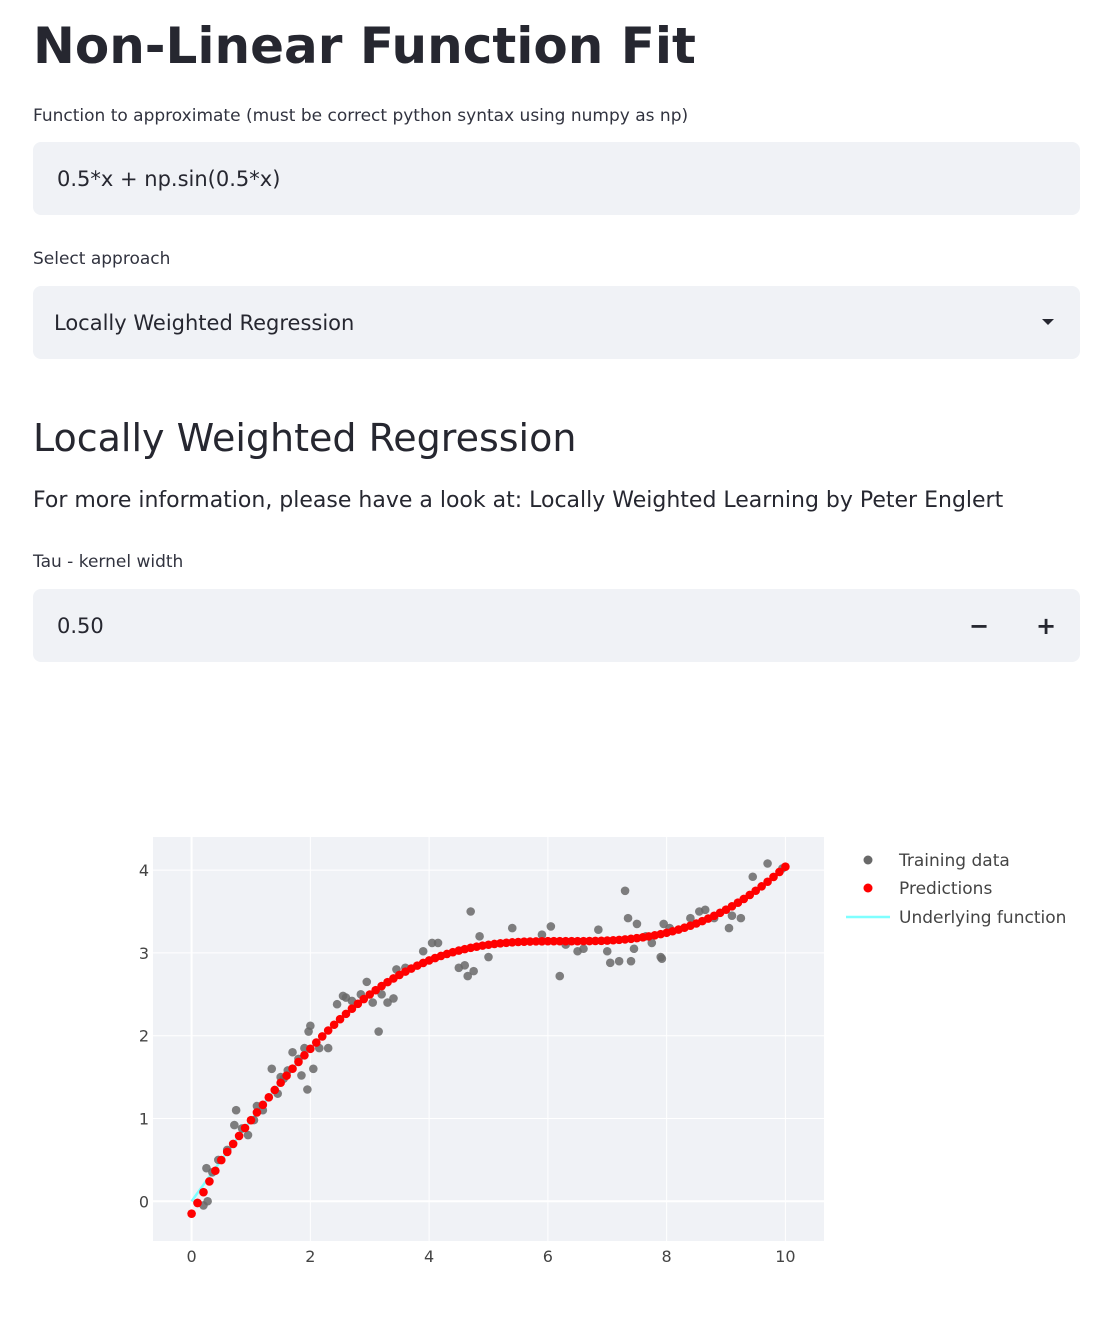  Describe the element at coordinates (1048, 322) in the screenshot. I see `chevron-down-icon` at that location.